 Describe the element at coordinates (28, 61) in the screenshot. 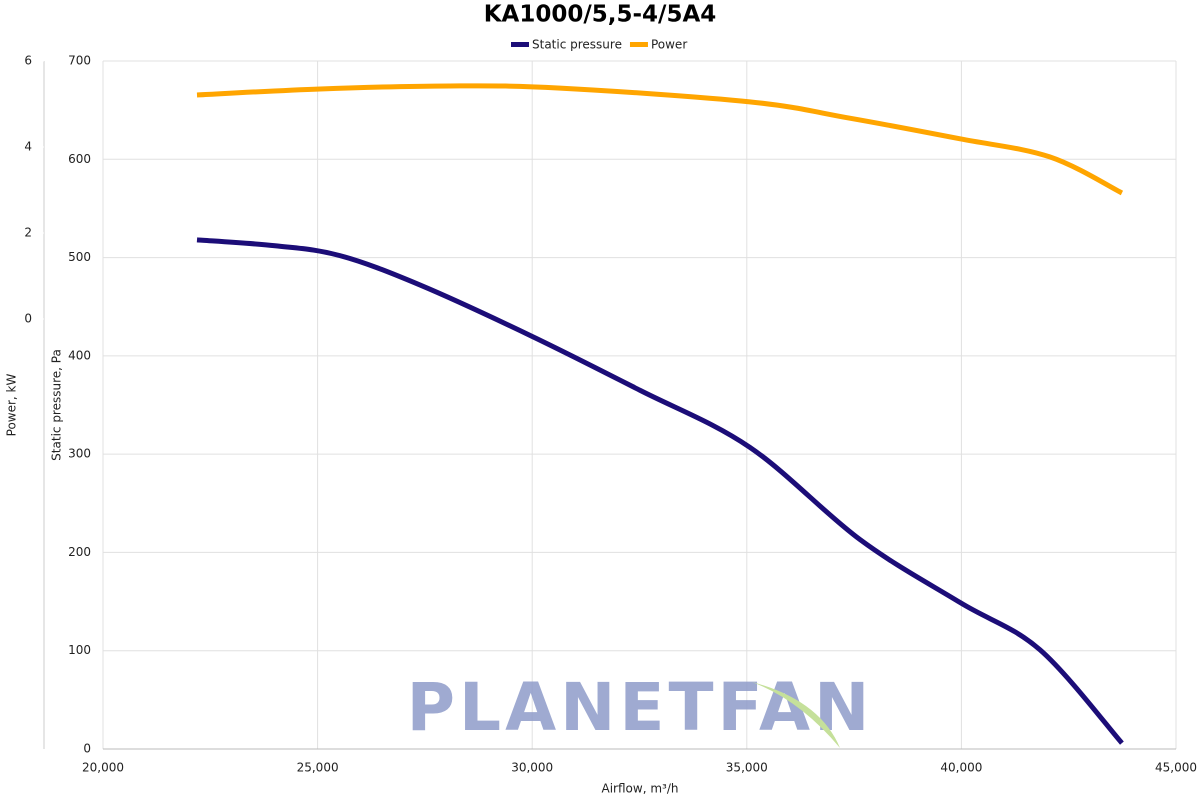

I see `y2-tick-label: 6` at that location.